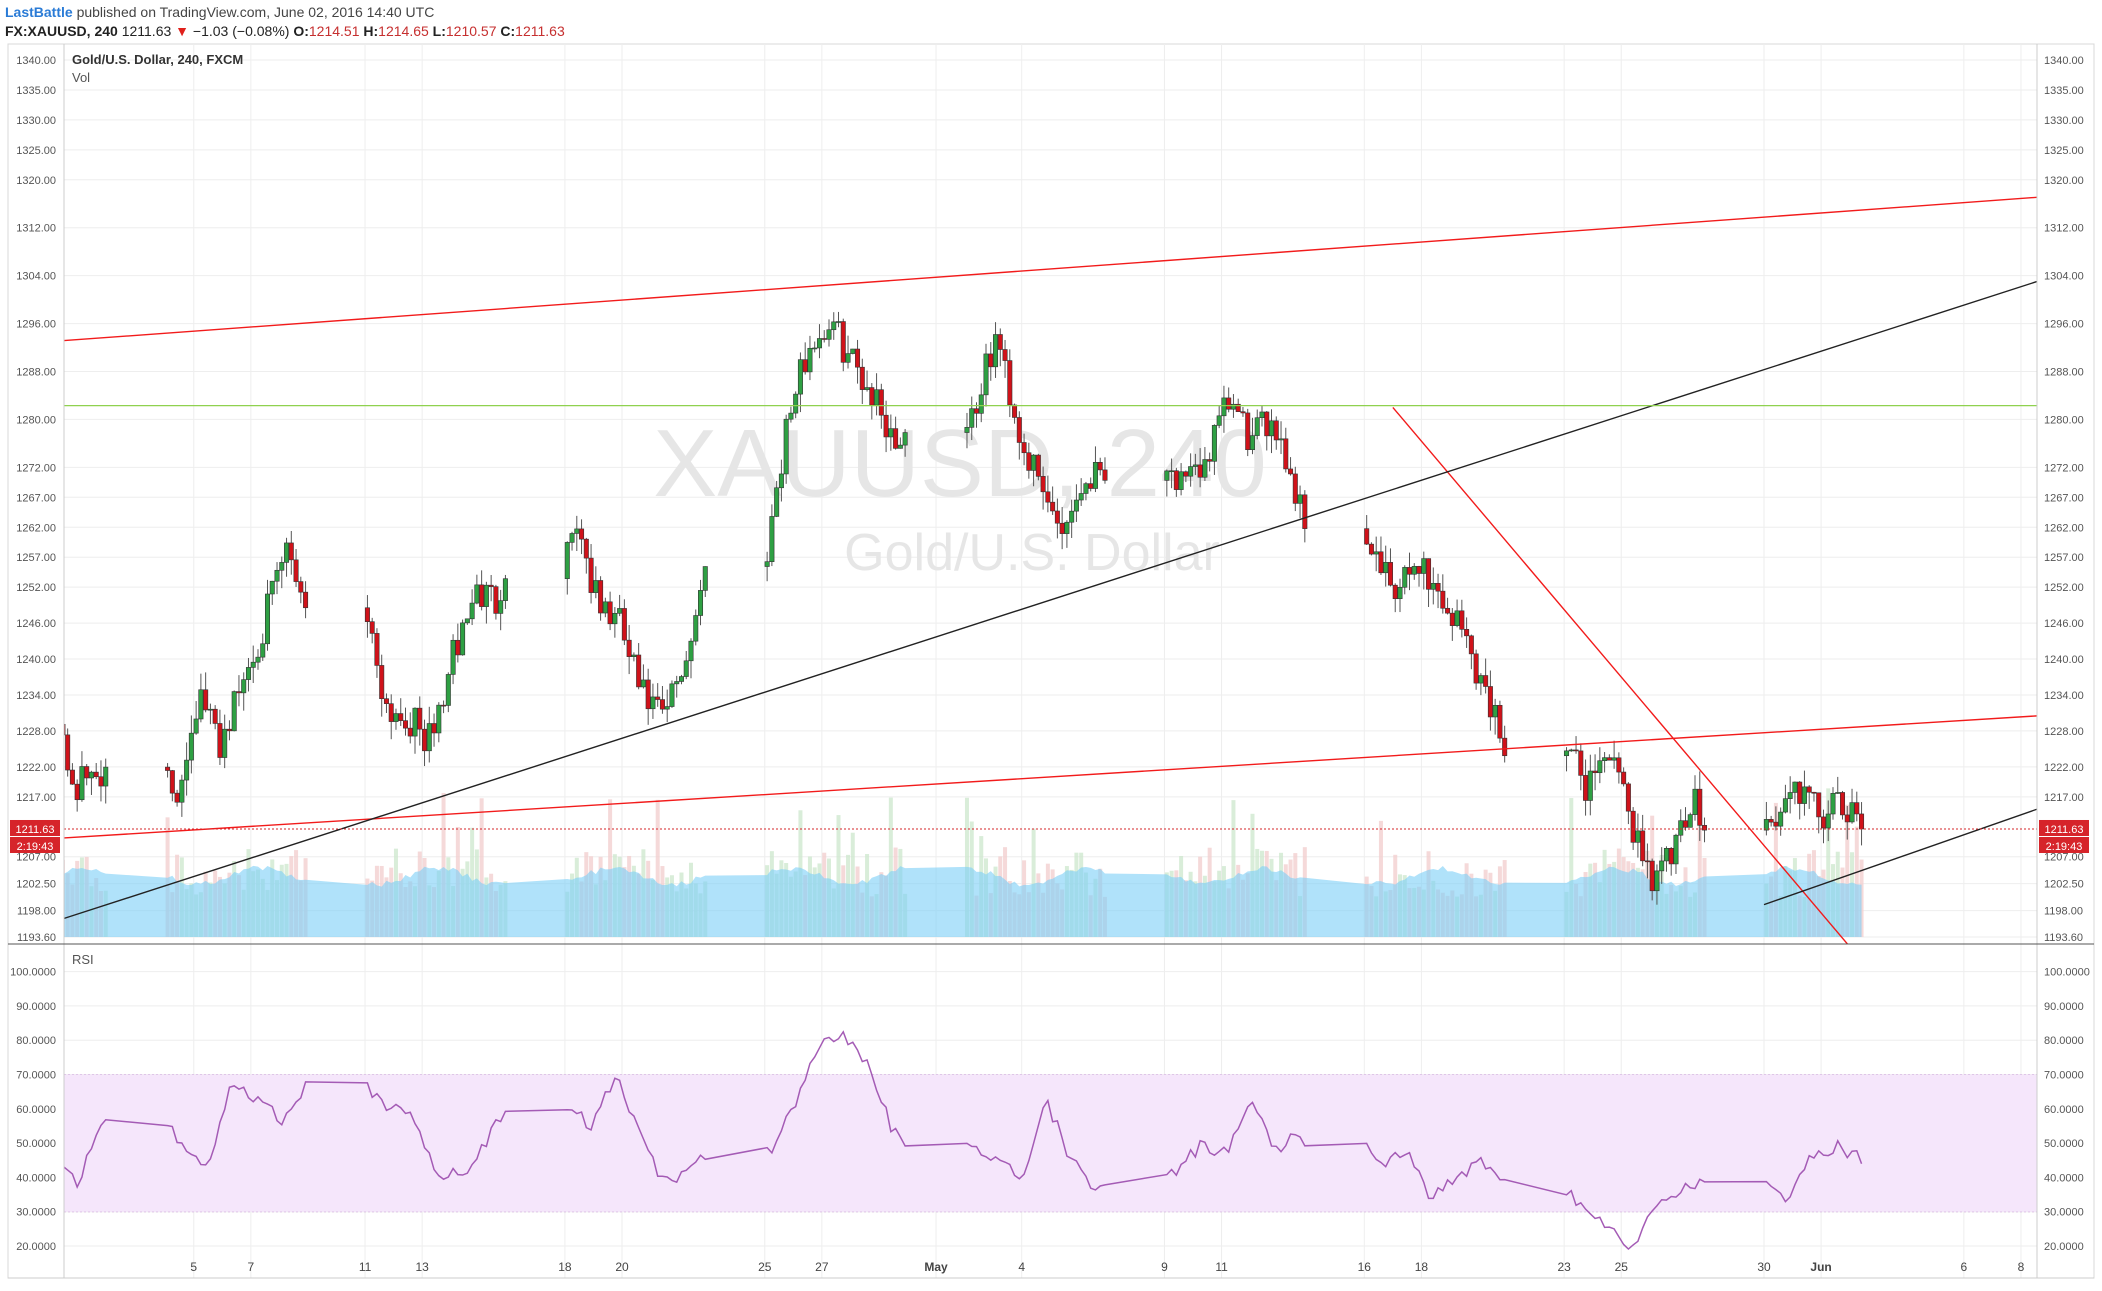 The height and width of the screenshot is (1291, 2102). Describe the element at coordinates (2064, 1110) in the screenshot. I see `rsi-tick-right: 60.0000` at that location.